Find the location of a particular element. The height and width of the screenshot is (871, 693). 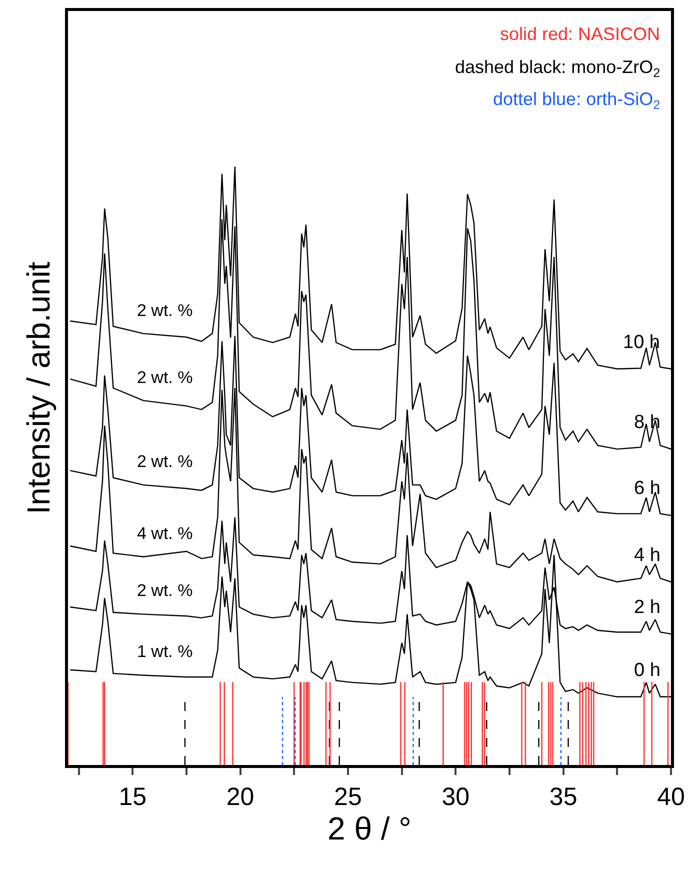

y-axis-title: Intensity / arb.unit is located at coordinates (38, 388).